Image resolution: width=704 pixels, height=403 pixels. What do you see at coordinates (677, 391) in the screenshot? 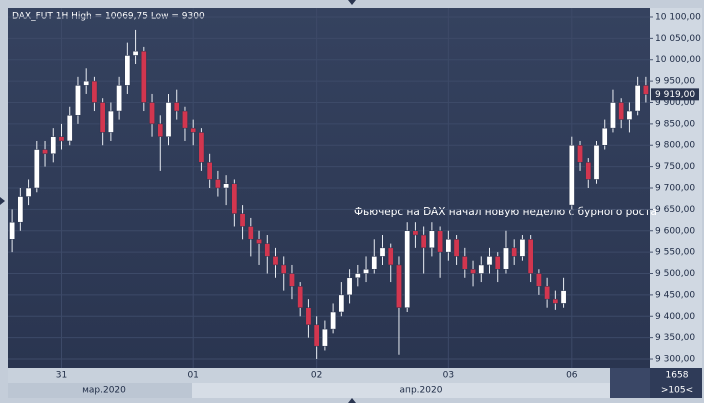
I see `corner-label: >105<` at bounding box center [677, 391].